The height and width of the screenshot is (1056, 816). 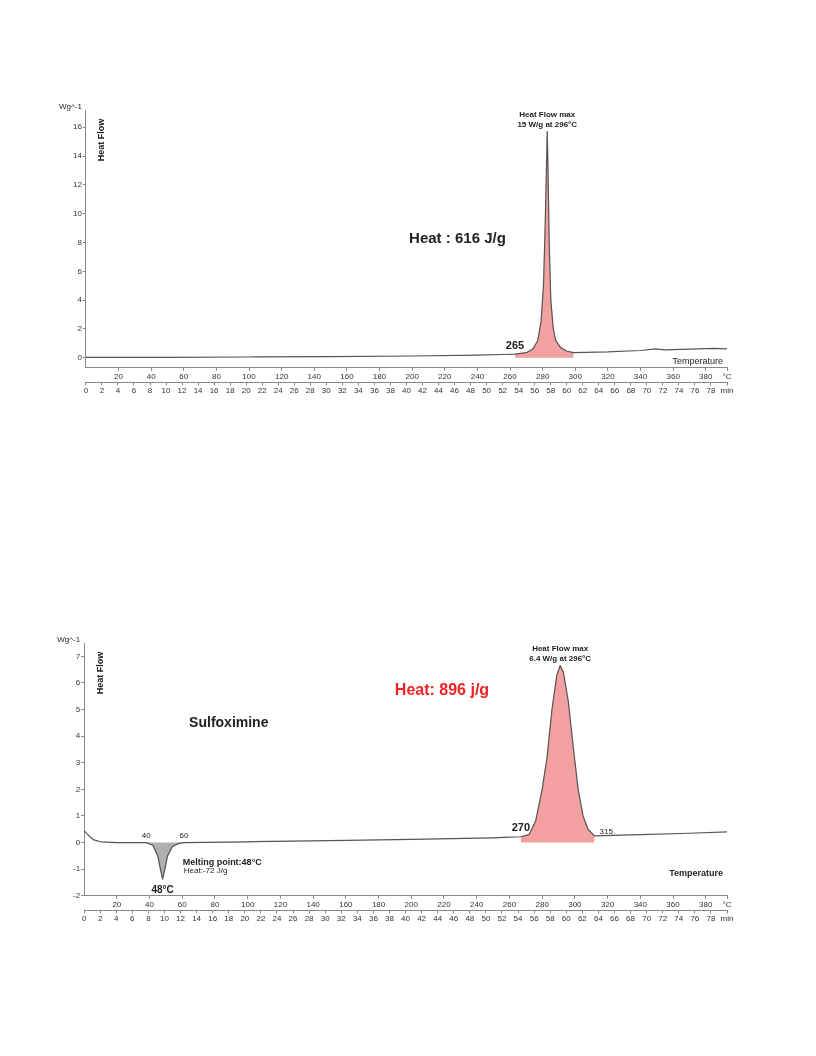 What do you see at coordinates (547, 124) in the screenshot?
I see `annotation: 15 W/g at 296°C` at bounding box center [547, 124].